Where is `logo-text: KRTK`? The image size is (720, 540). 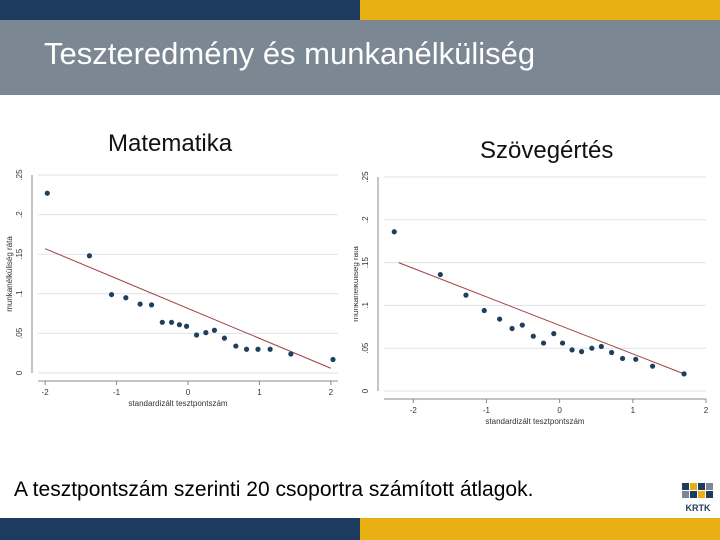
logo-text: KRTK is located at coordinates (698, 508).